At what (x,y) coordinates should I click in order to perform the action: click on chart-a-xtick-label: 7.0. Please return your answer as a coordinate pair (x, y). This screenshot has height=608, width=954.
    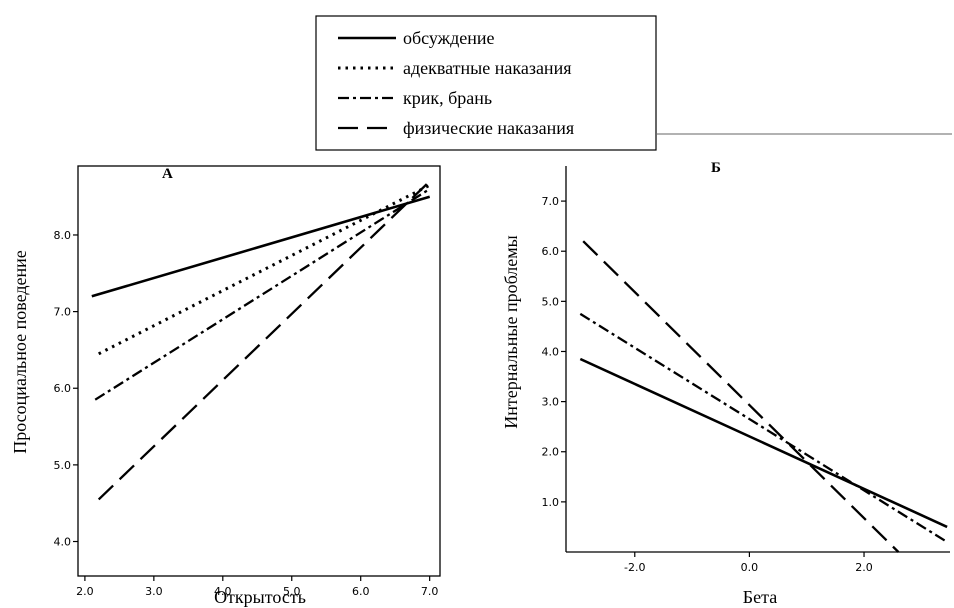
    Looking at the image, I should click on (430, 591).